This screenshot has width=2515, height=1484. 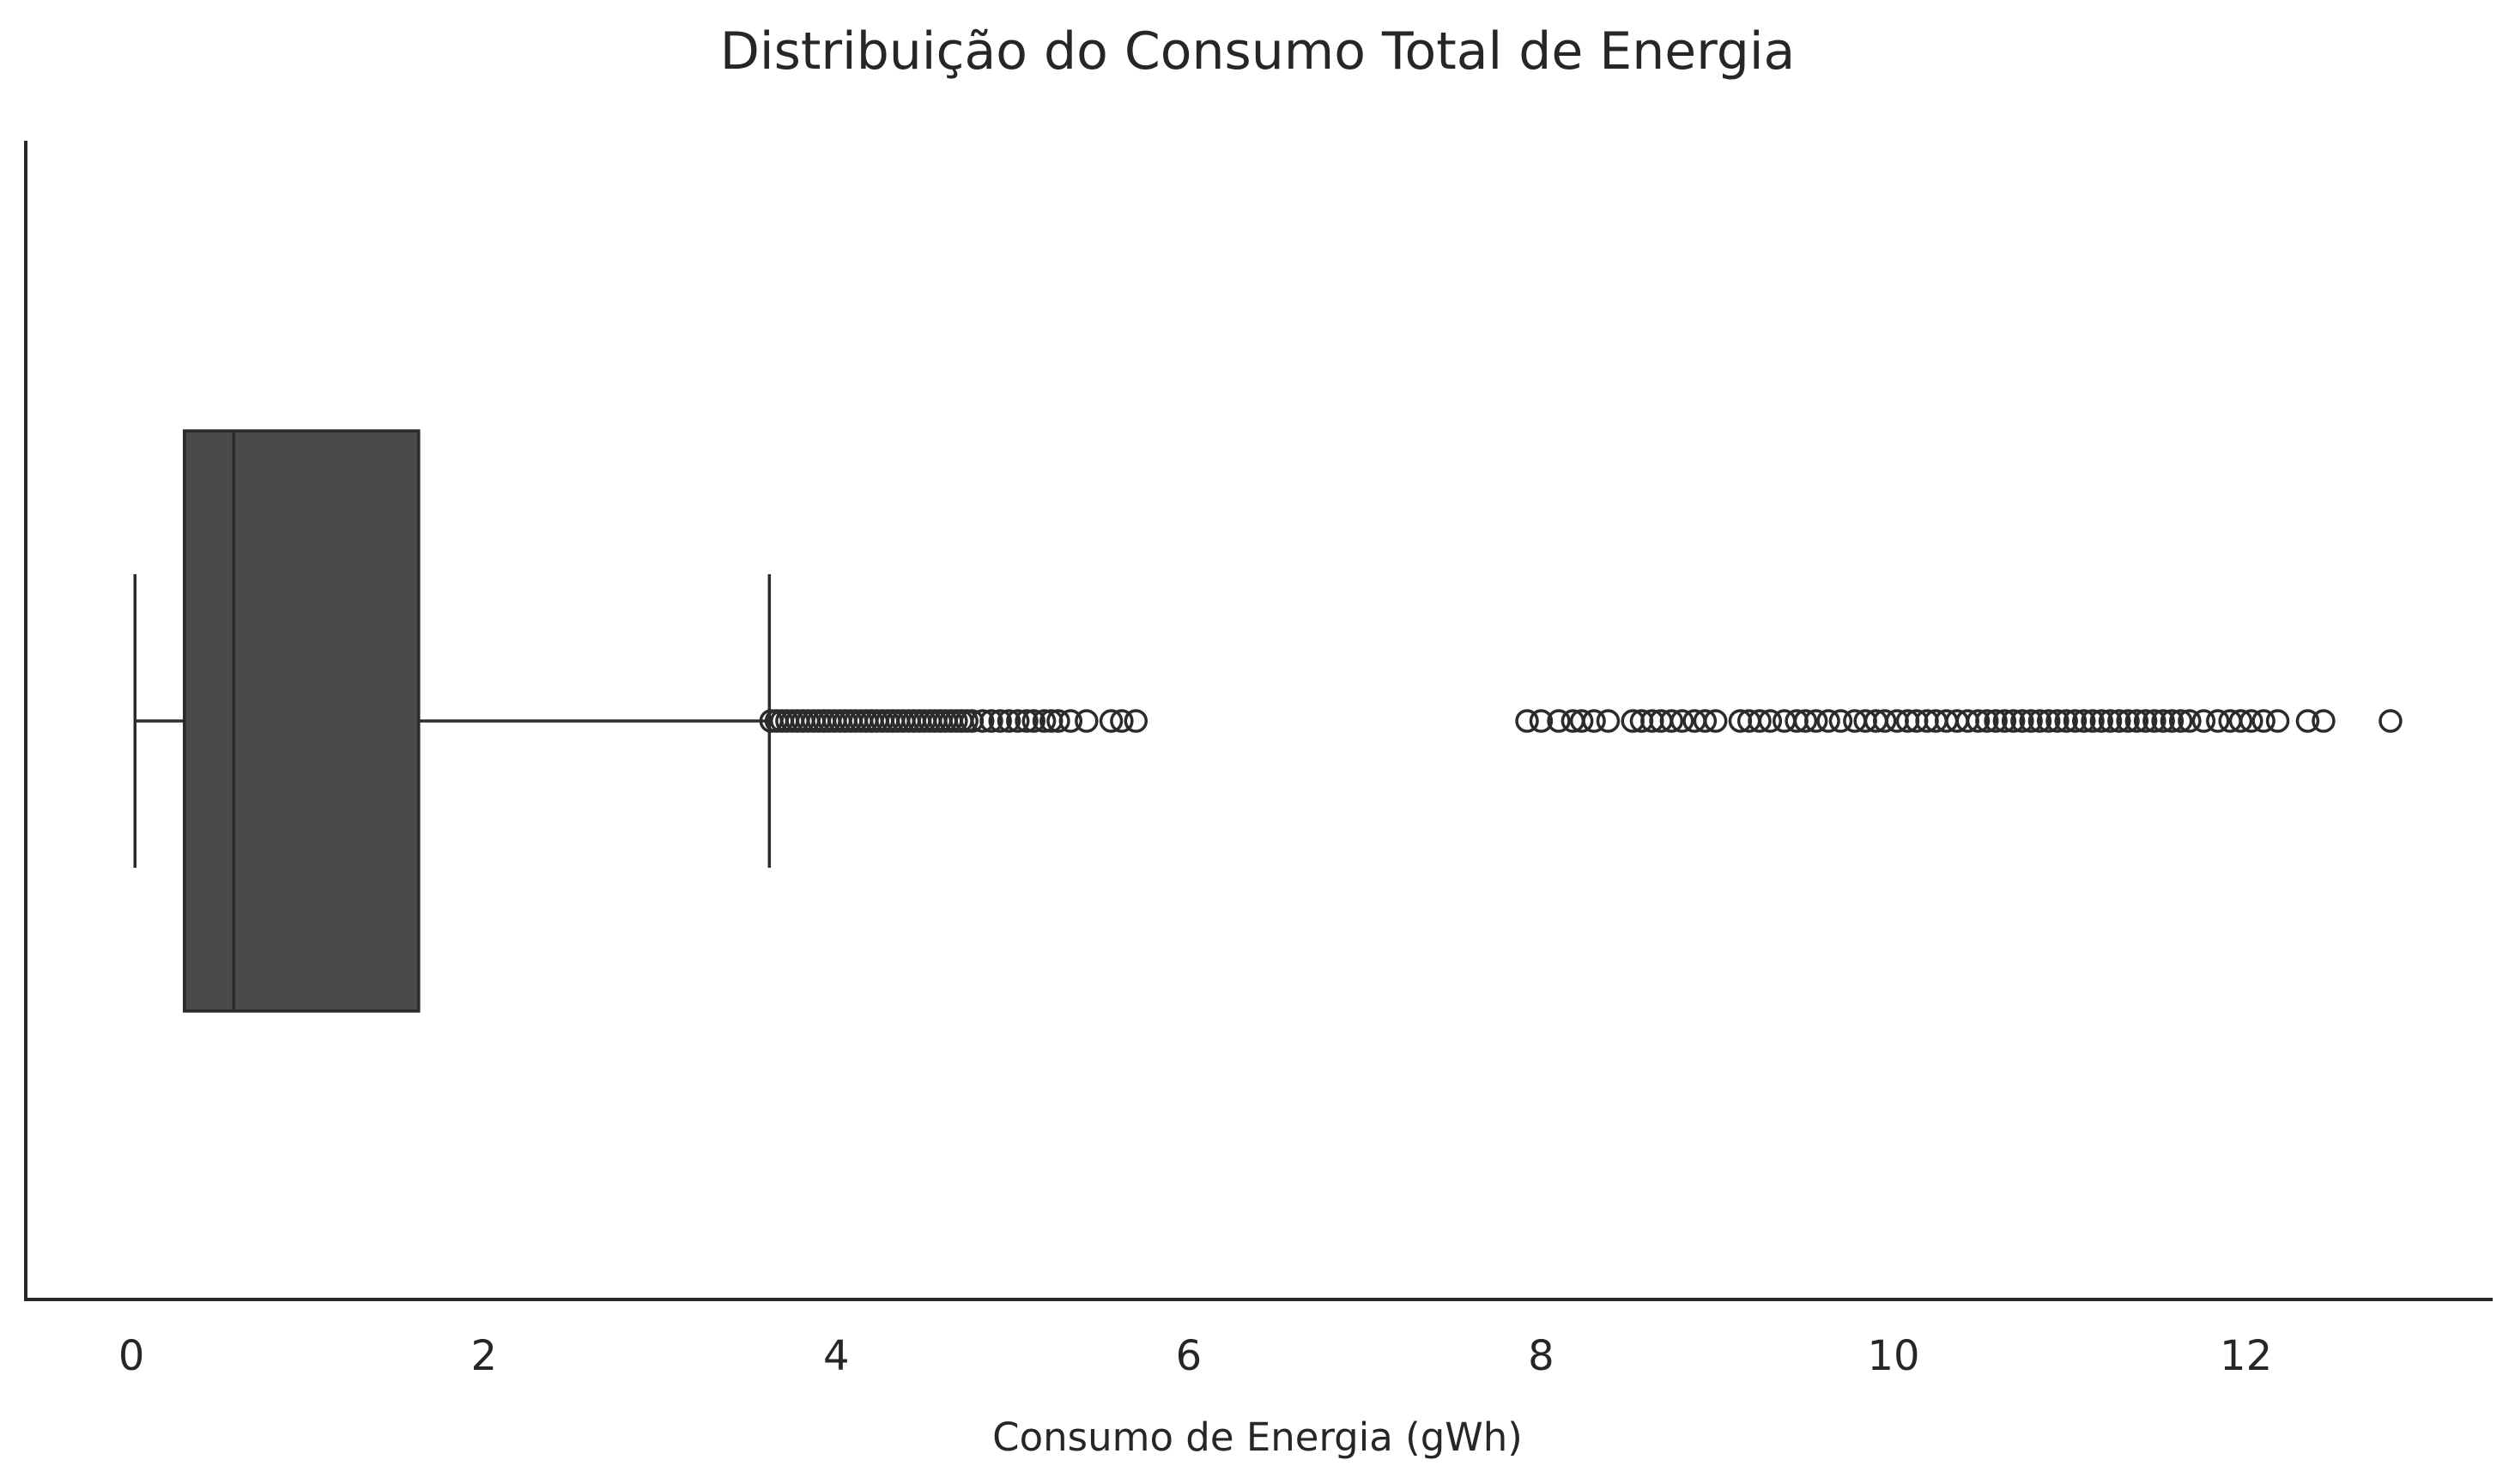 I want to click on x-tick-label: 10, so click(x=1893, y=1356).